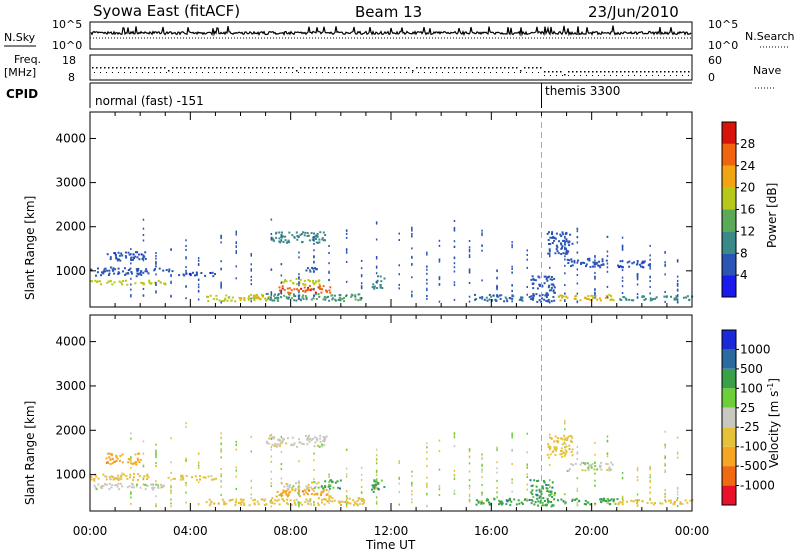 This screenshot has height=554, width=800. I want to click on colorbar-tick-label: 4, so click(744, 275).